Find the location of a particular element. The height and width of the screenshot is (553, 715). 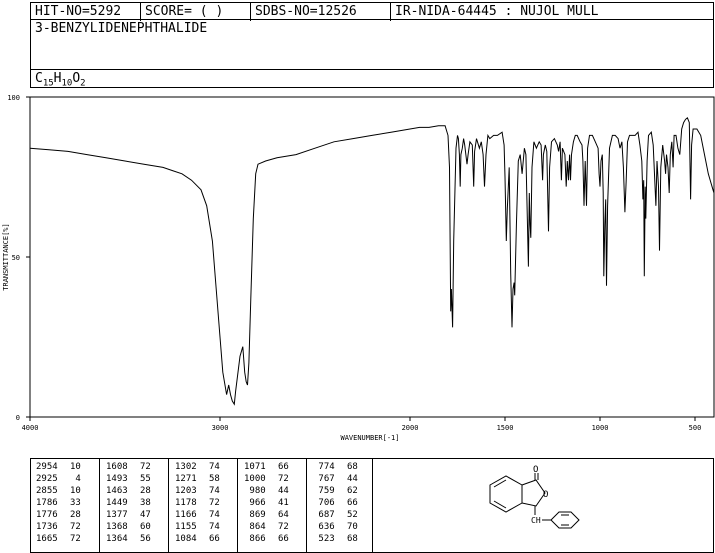

phenyl-ring is located at coordinates (565, 520).